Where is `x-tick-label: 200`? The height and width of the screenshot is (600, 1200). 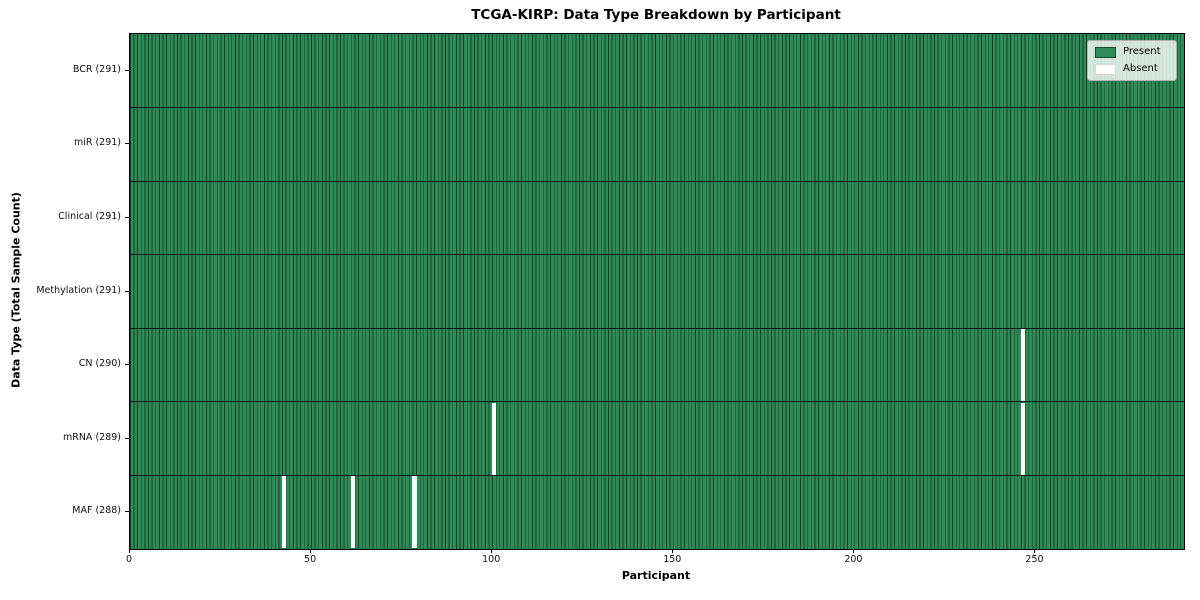
x-tick-label: 200 is located at coordinates (853, 559).